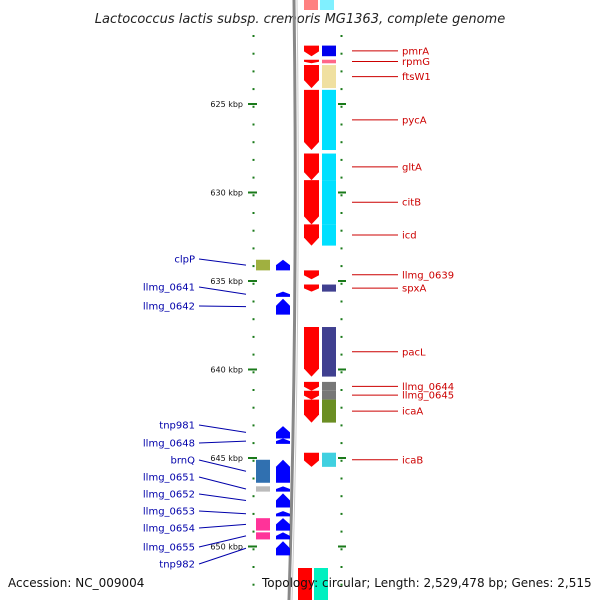 Image resolution: width=600 pixels, height=600 pixels. Describe the element at coordinates (283, 432) in the screenshot. I see `gene-arrow-tnp981` at that location.